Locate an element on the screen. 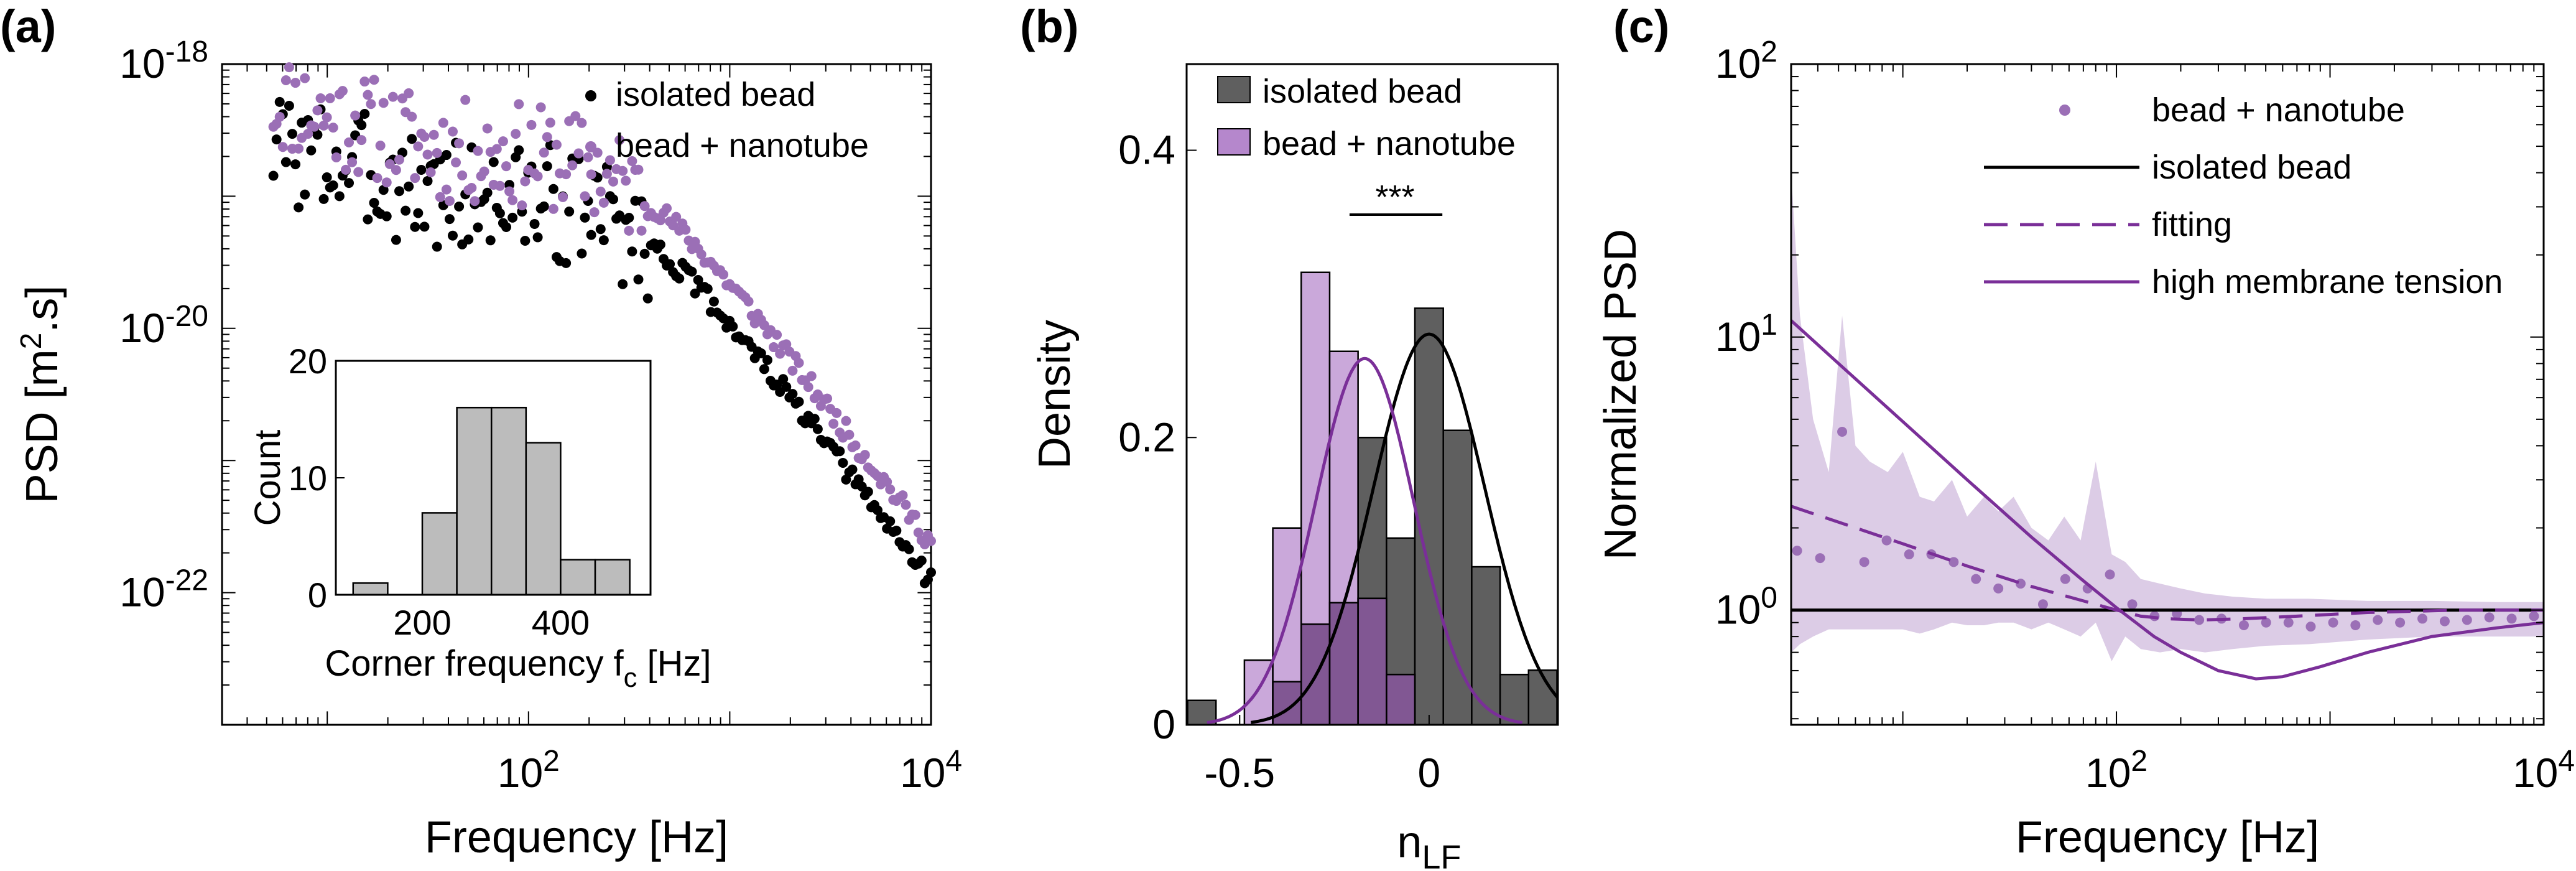  legend-entry: fitting is located at coordinates (2192, 224).